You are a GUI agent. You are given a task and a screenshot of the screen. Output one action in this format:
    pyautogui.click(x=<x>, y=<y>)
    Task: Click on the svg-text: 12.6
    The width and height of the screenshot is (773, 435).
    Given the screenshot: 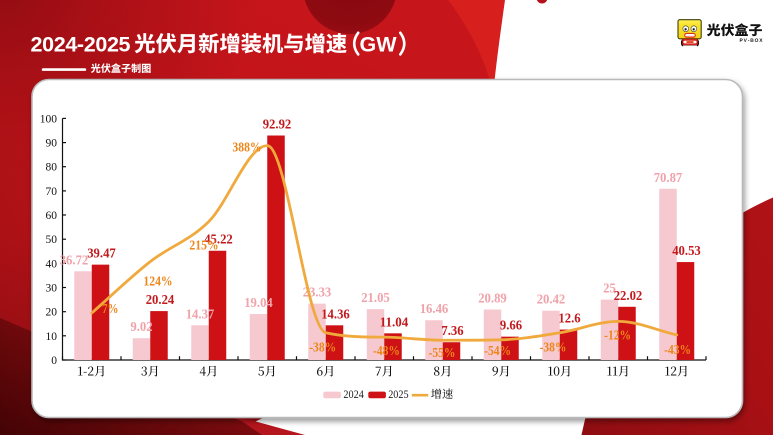 What is the action you would take?
    pyautogui.click(x=569, y=319)
    